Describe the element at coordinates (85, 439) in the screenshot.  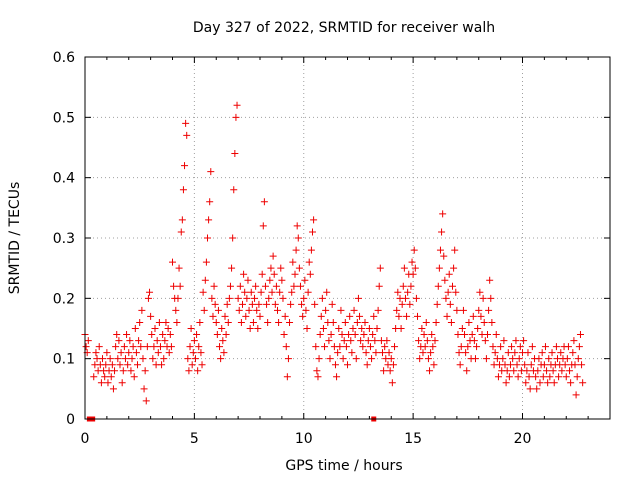
I see `x-tick-label: 0` at that location.